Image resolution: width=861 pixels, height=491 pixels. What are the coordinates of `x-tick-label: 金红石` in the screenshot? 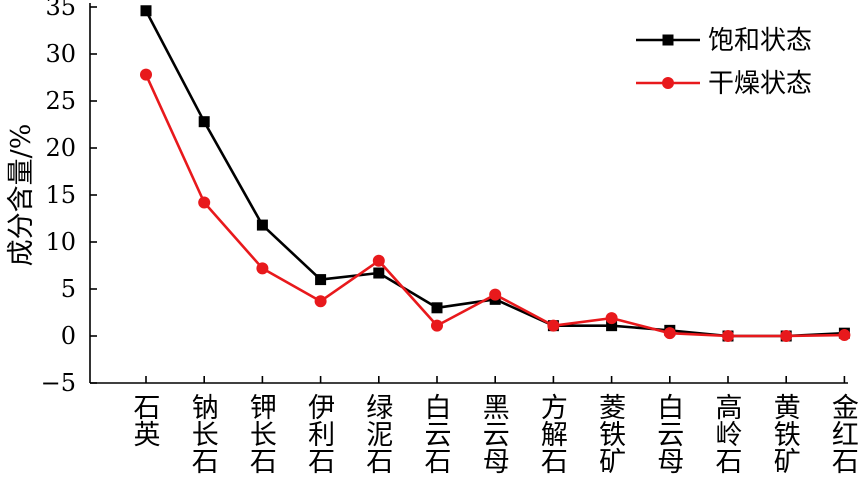 It's located at (843, 433).